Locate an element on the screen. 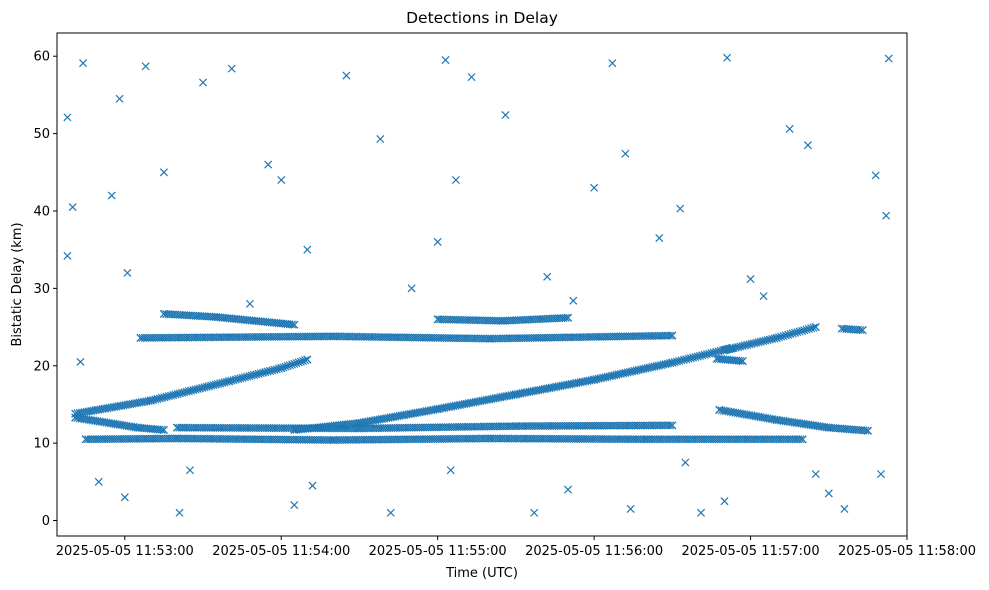 Image resolution: width=989 pixels, height=590 pixels. y-axis-label: Bistatic Delay (km) is located at coordinates (17, 284).